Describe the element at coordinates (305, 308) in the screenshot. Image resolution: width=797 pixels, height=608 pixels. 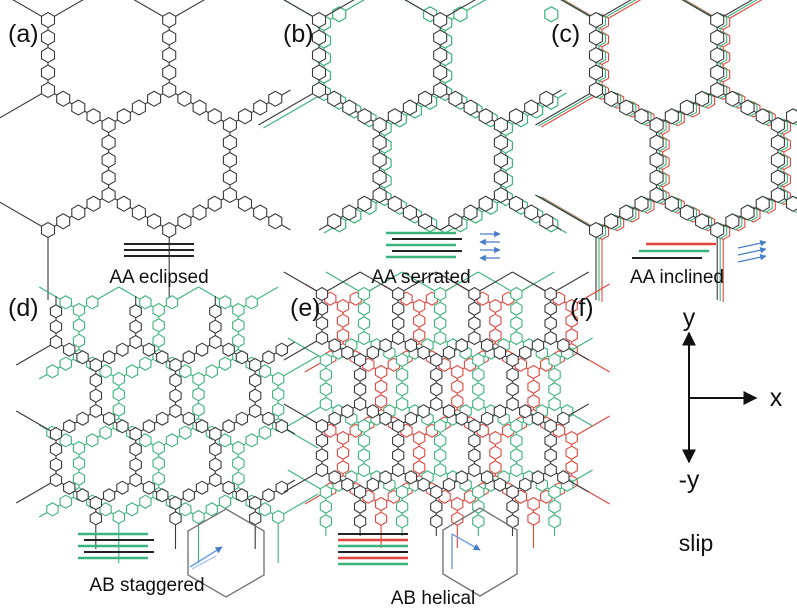
I see `panel-letter-e: (e)` at that location.